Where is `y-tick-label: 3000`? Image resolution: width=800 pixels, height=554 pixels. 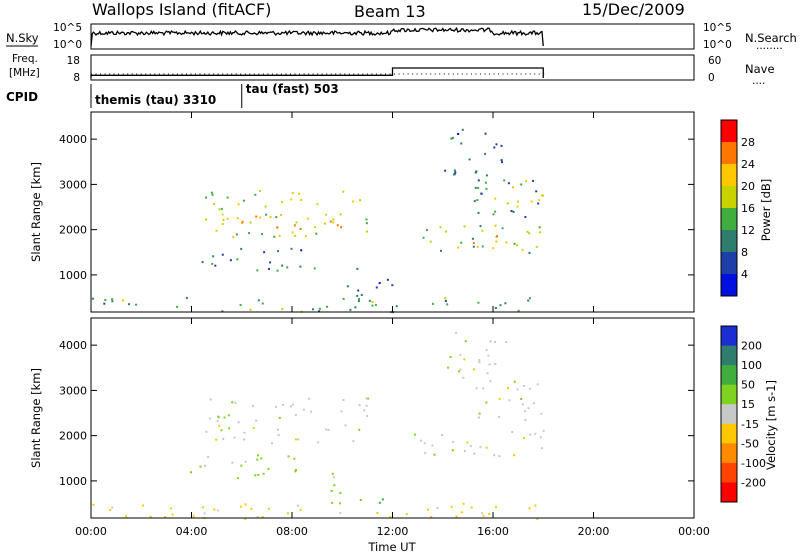
y-tick-label: 3000 is located at coordinates (73, 390).